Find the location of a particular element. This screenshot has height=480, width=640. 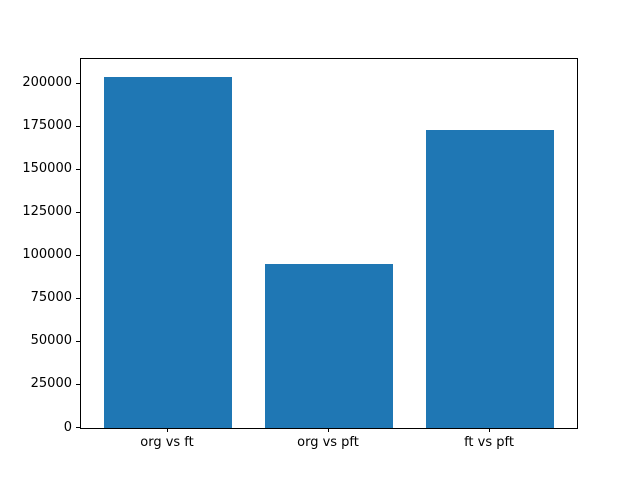

y-tick-label: 0 is located at coordinates (67, 427).